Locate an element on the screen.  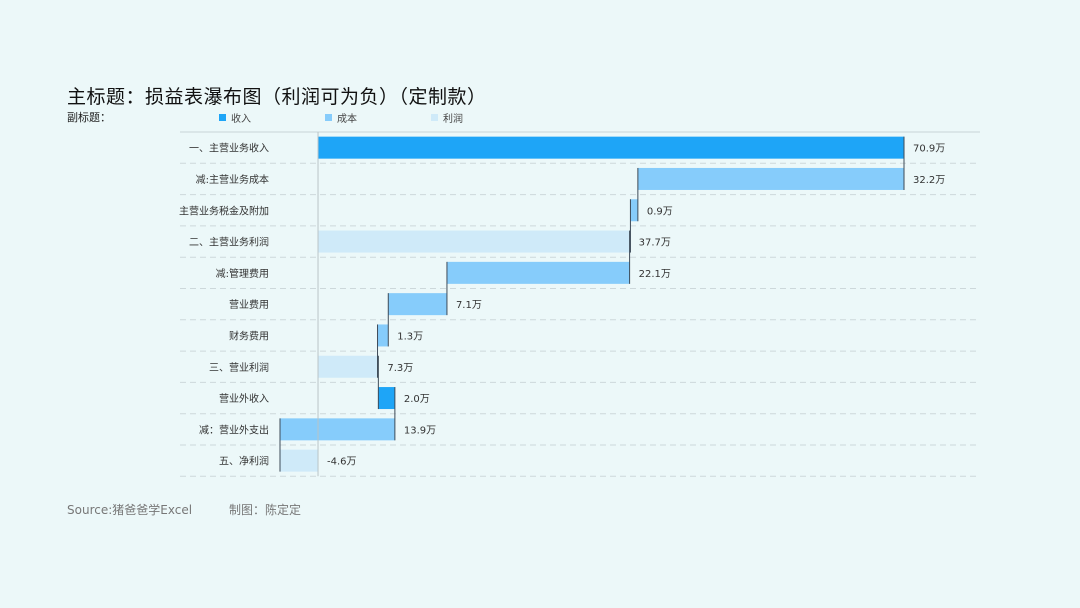
category-label: 财务费用 is located at coordinates (249, 335).